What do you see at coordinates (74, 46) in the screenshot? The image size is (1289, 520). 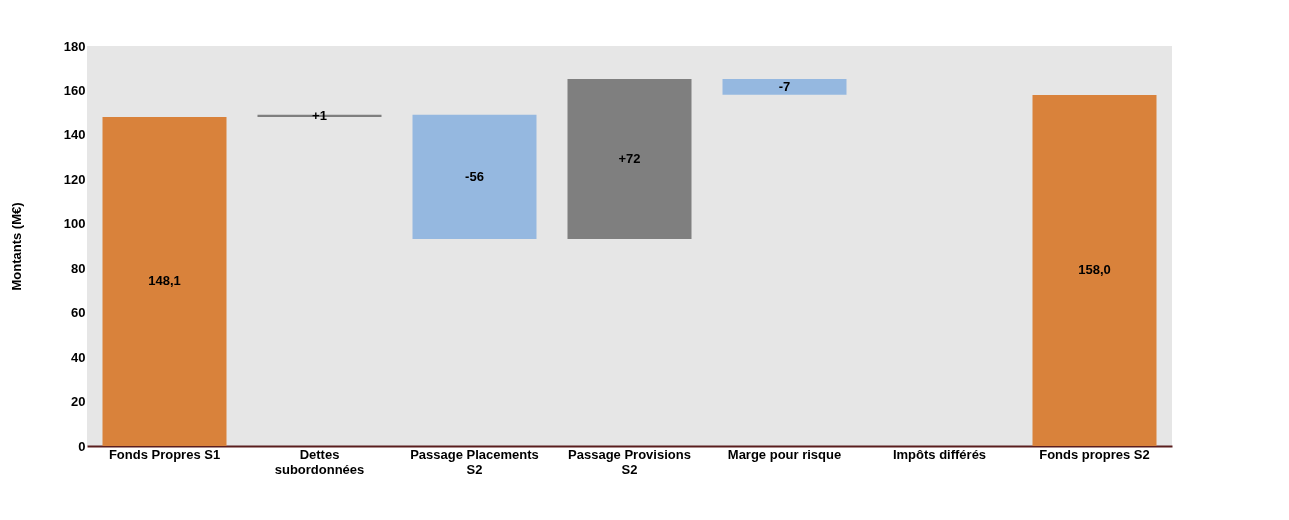 I see `y-tick-label: 180` at bounding box center [74, 46].